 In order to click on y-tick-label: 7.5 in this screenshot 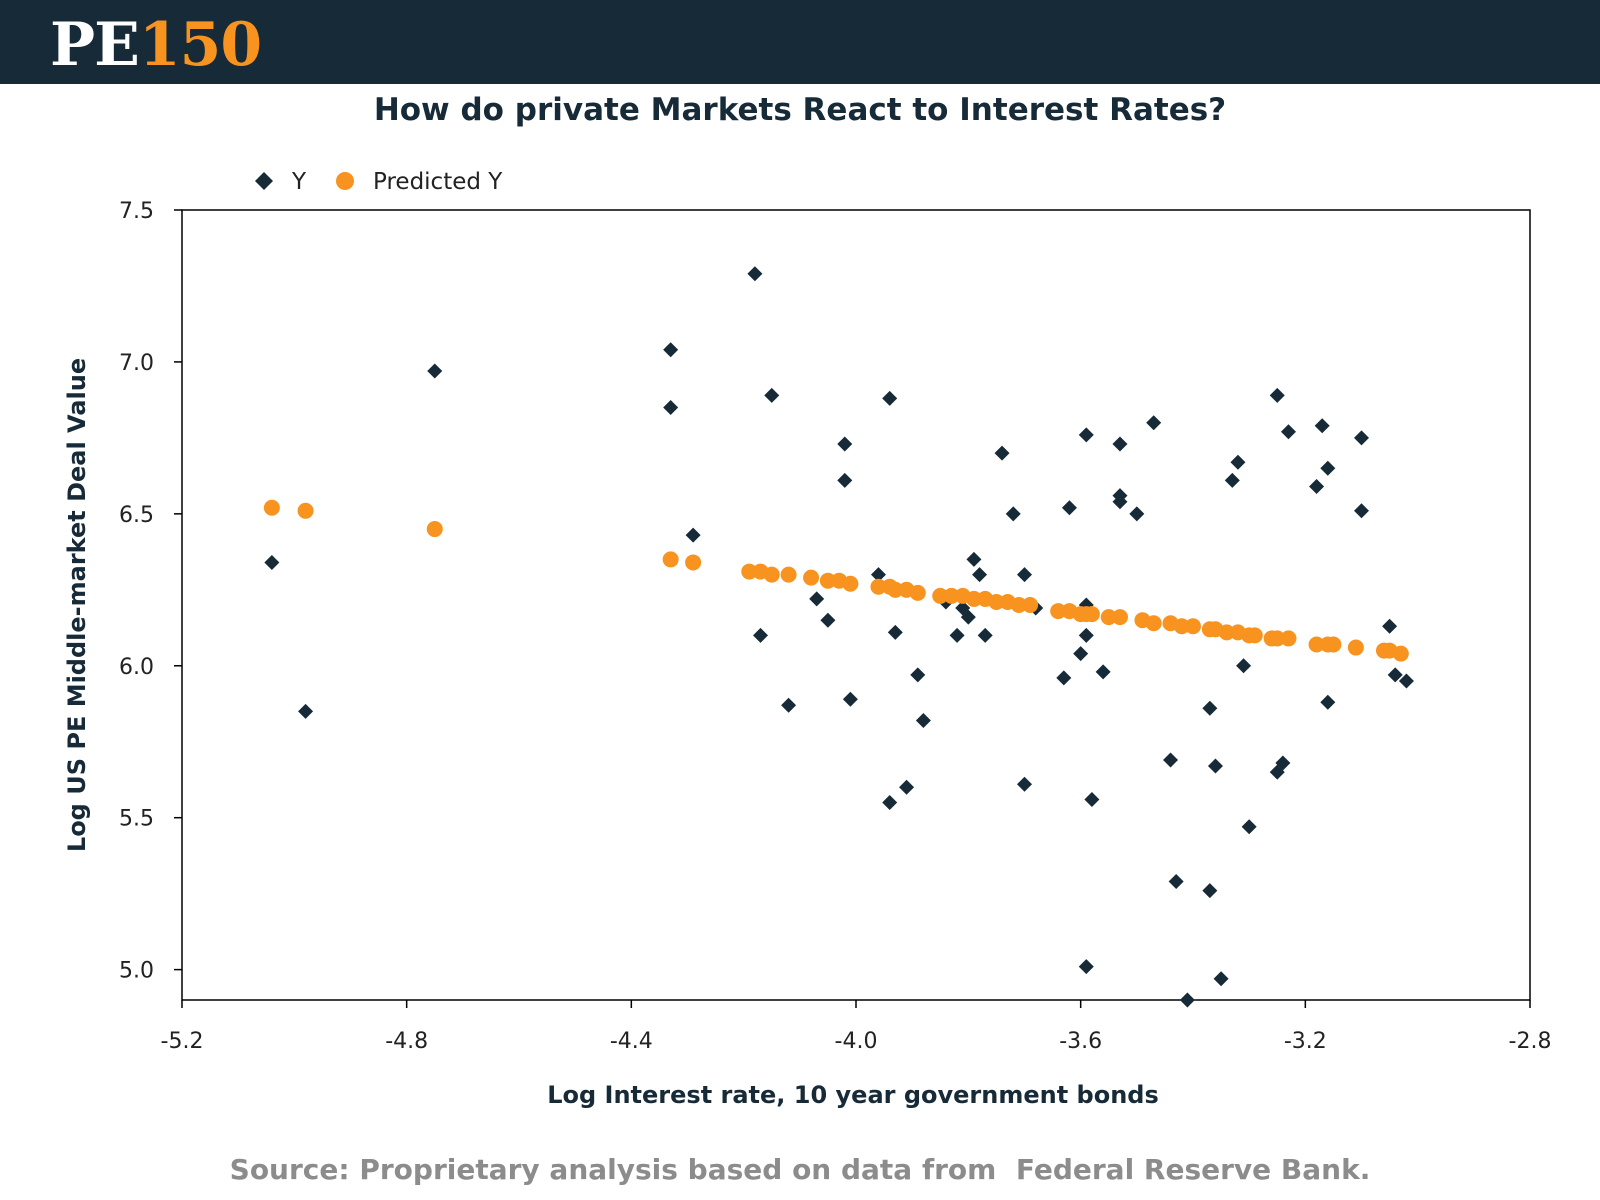, I will do `click(136, 211)`.